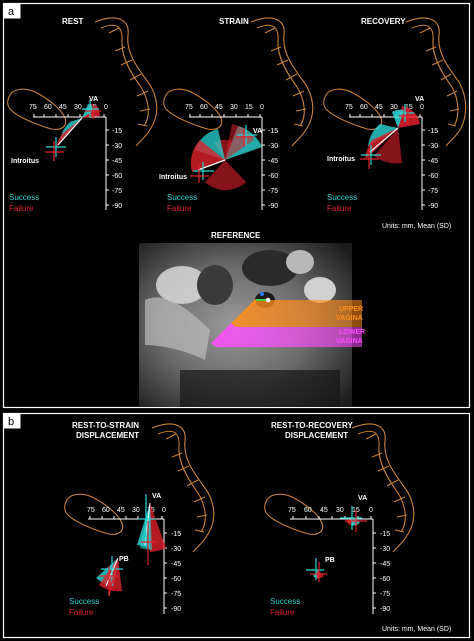 This screenshot has height=641, width=474. What do you see at coordinates (416, 226) in the screenshot?
I see `panel-a-units: Units: mm, Mean (SD)` at bounding box center [416, 226].